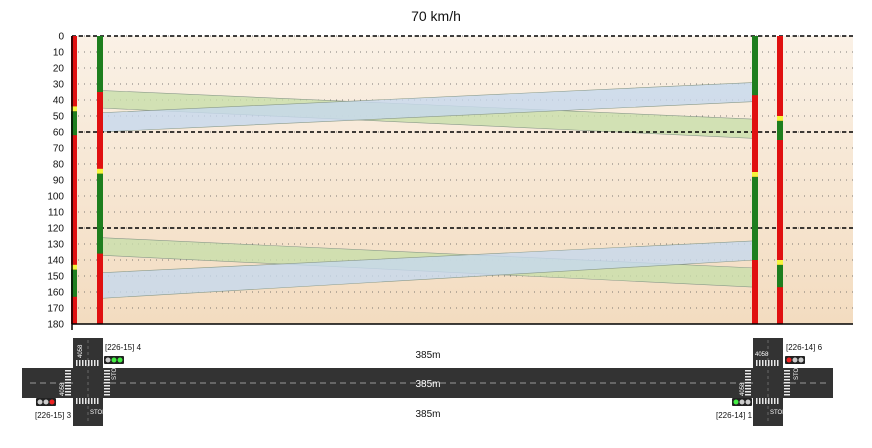 The image size is (872, 448). What do you see at coordinates (734, 415) in the screenshot?
I see `signal-label-226-14-1: [226-14] 1` at bounding box center [734, 415].